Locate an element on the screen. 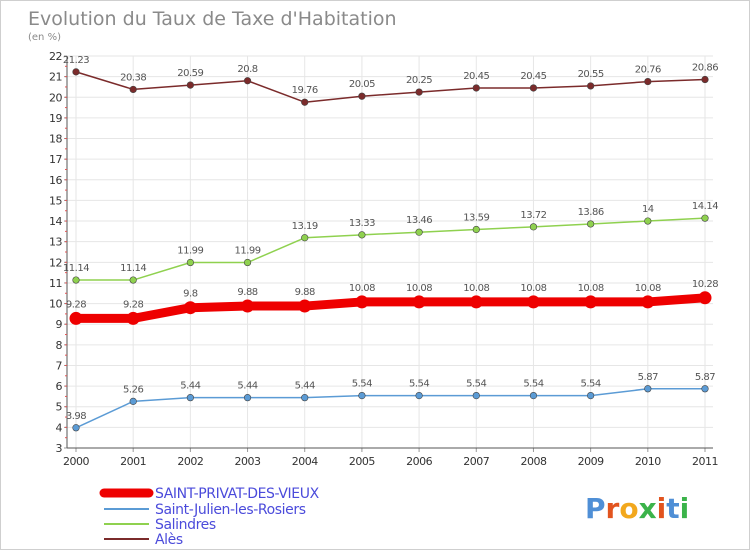  x-tick-label: 2008 is located at coordinates (533, 461).